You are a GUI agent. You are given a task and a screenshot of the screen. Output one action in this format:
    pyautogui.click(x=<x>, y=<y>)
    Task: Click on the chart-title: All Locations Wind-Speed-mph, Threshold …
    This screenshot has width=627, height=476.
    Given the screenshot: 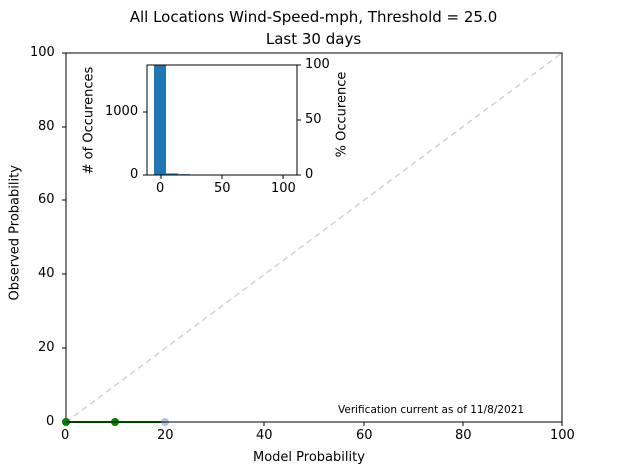 What is the action you would take?
    pyautogui.click(x=313, y=17)
    